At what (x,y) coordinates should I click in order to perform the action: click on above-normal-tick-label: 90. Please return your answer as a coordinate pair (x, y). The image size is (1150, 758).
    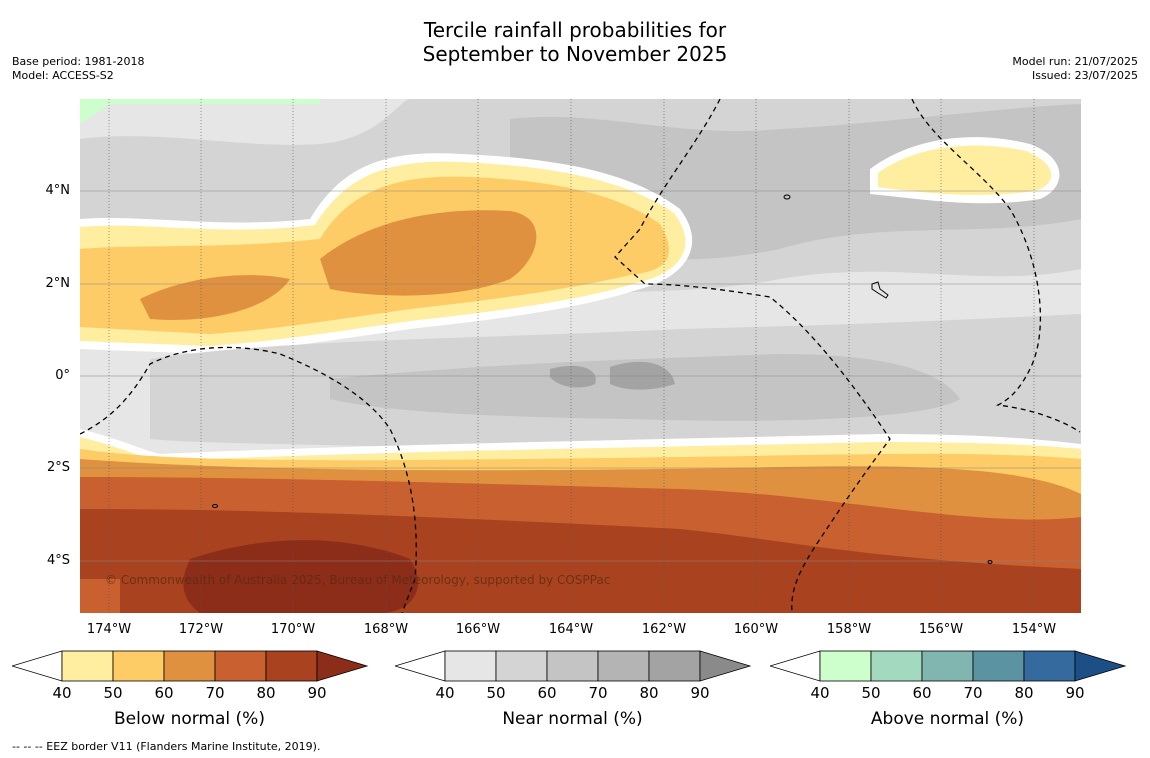
    Looking at the image, I should click on (1075, 693).